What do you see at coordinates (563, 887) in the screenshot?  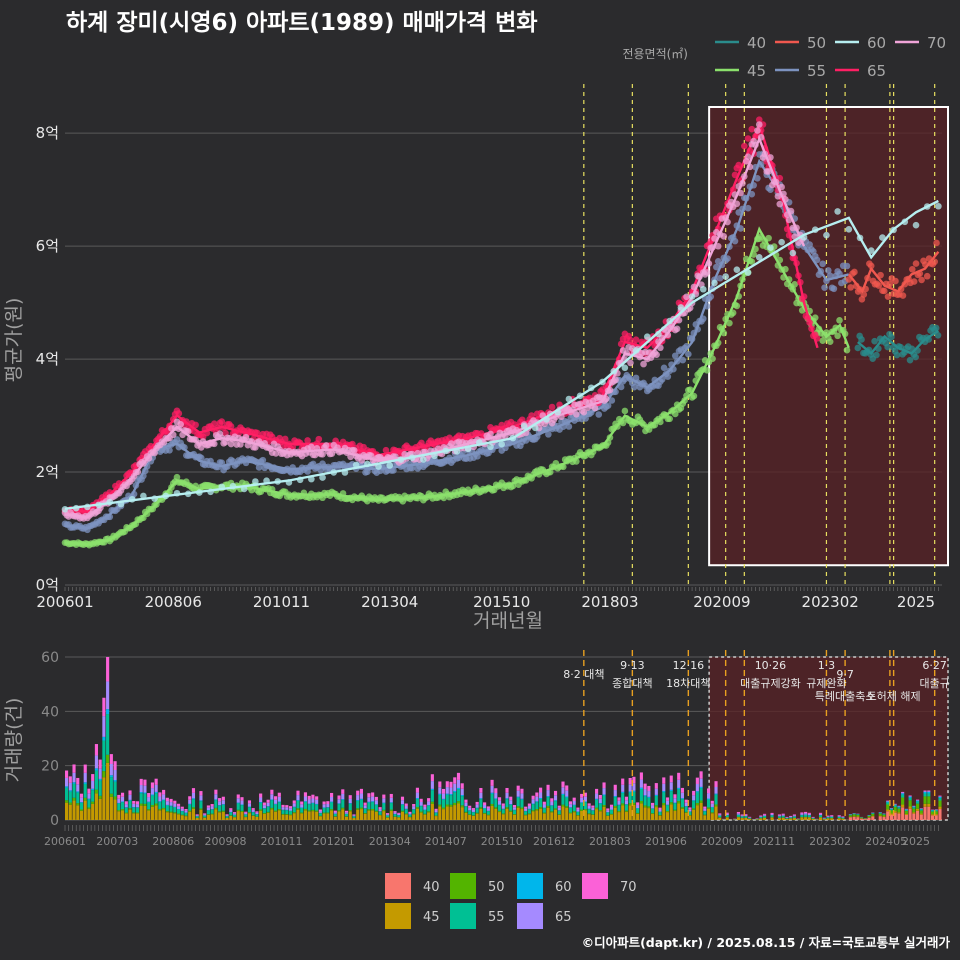 I see `bar-legend-label-60: 60` at bounding box center [563, 887].